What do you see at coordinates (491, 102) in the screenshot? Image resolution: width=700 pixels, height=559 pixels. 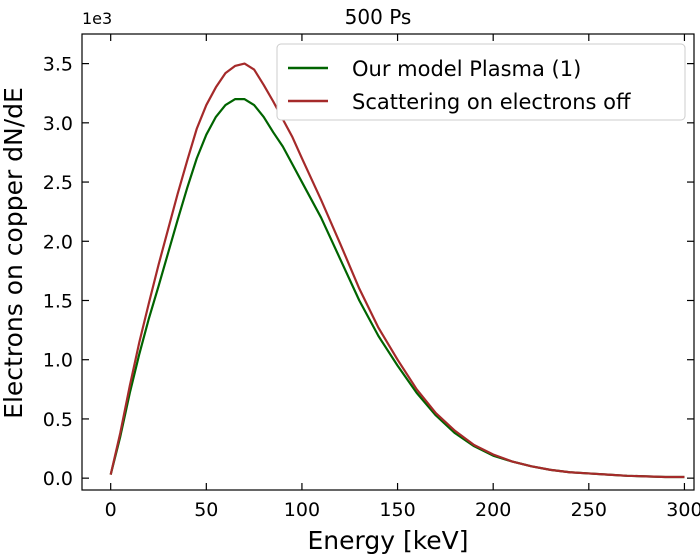 I see `legend-label-series-2: Scattering on electrons off` at bounding box center [491, 102].